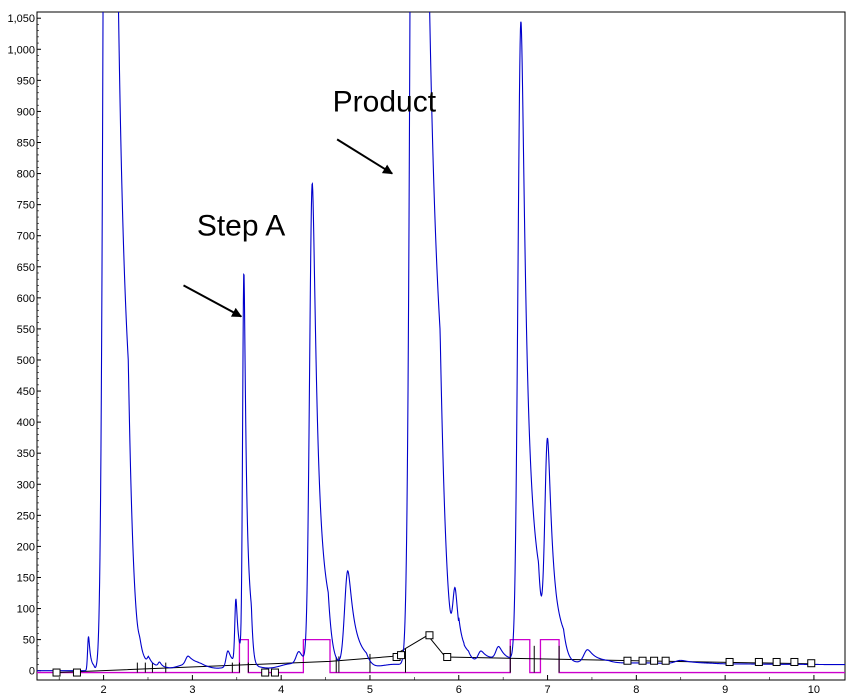 The width and height of the screenshot is (846, 698). Describe the element at coordinates (725, 690) in the screenshot. I see `x-tick-label: 9` at that location.